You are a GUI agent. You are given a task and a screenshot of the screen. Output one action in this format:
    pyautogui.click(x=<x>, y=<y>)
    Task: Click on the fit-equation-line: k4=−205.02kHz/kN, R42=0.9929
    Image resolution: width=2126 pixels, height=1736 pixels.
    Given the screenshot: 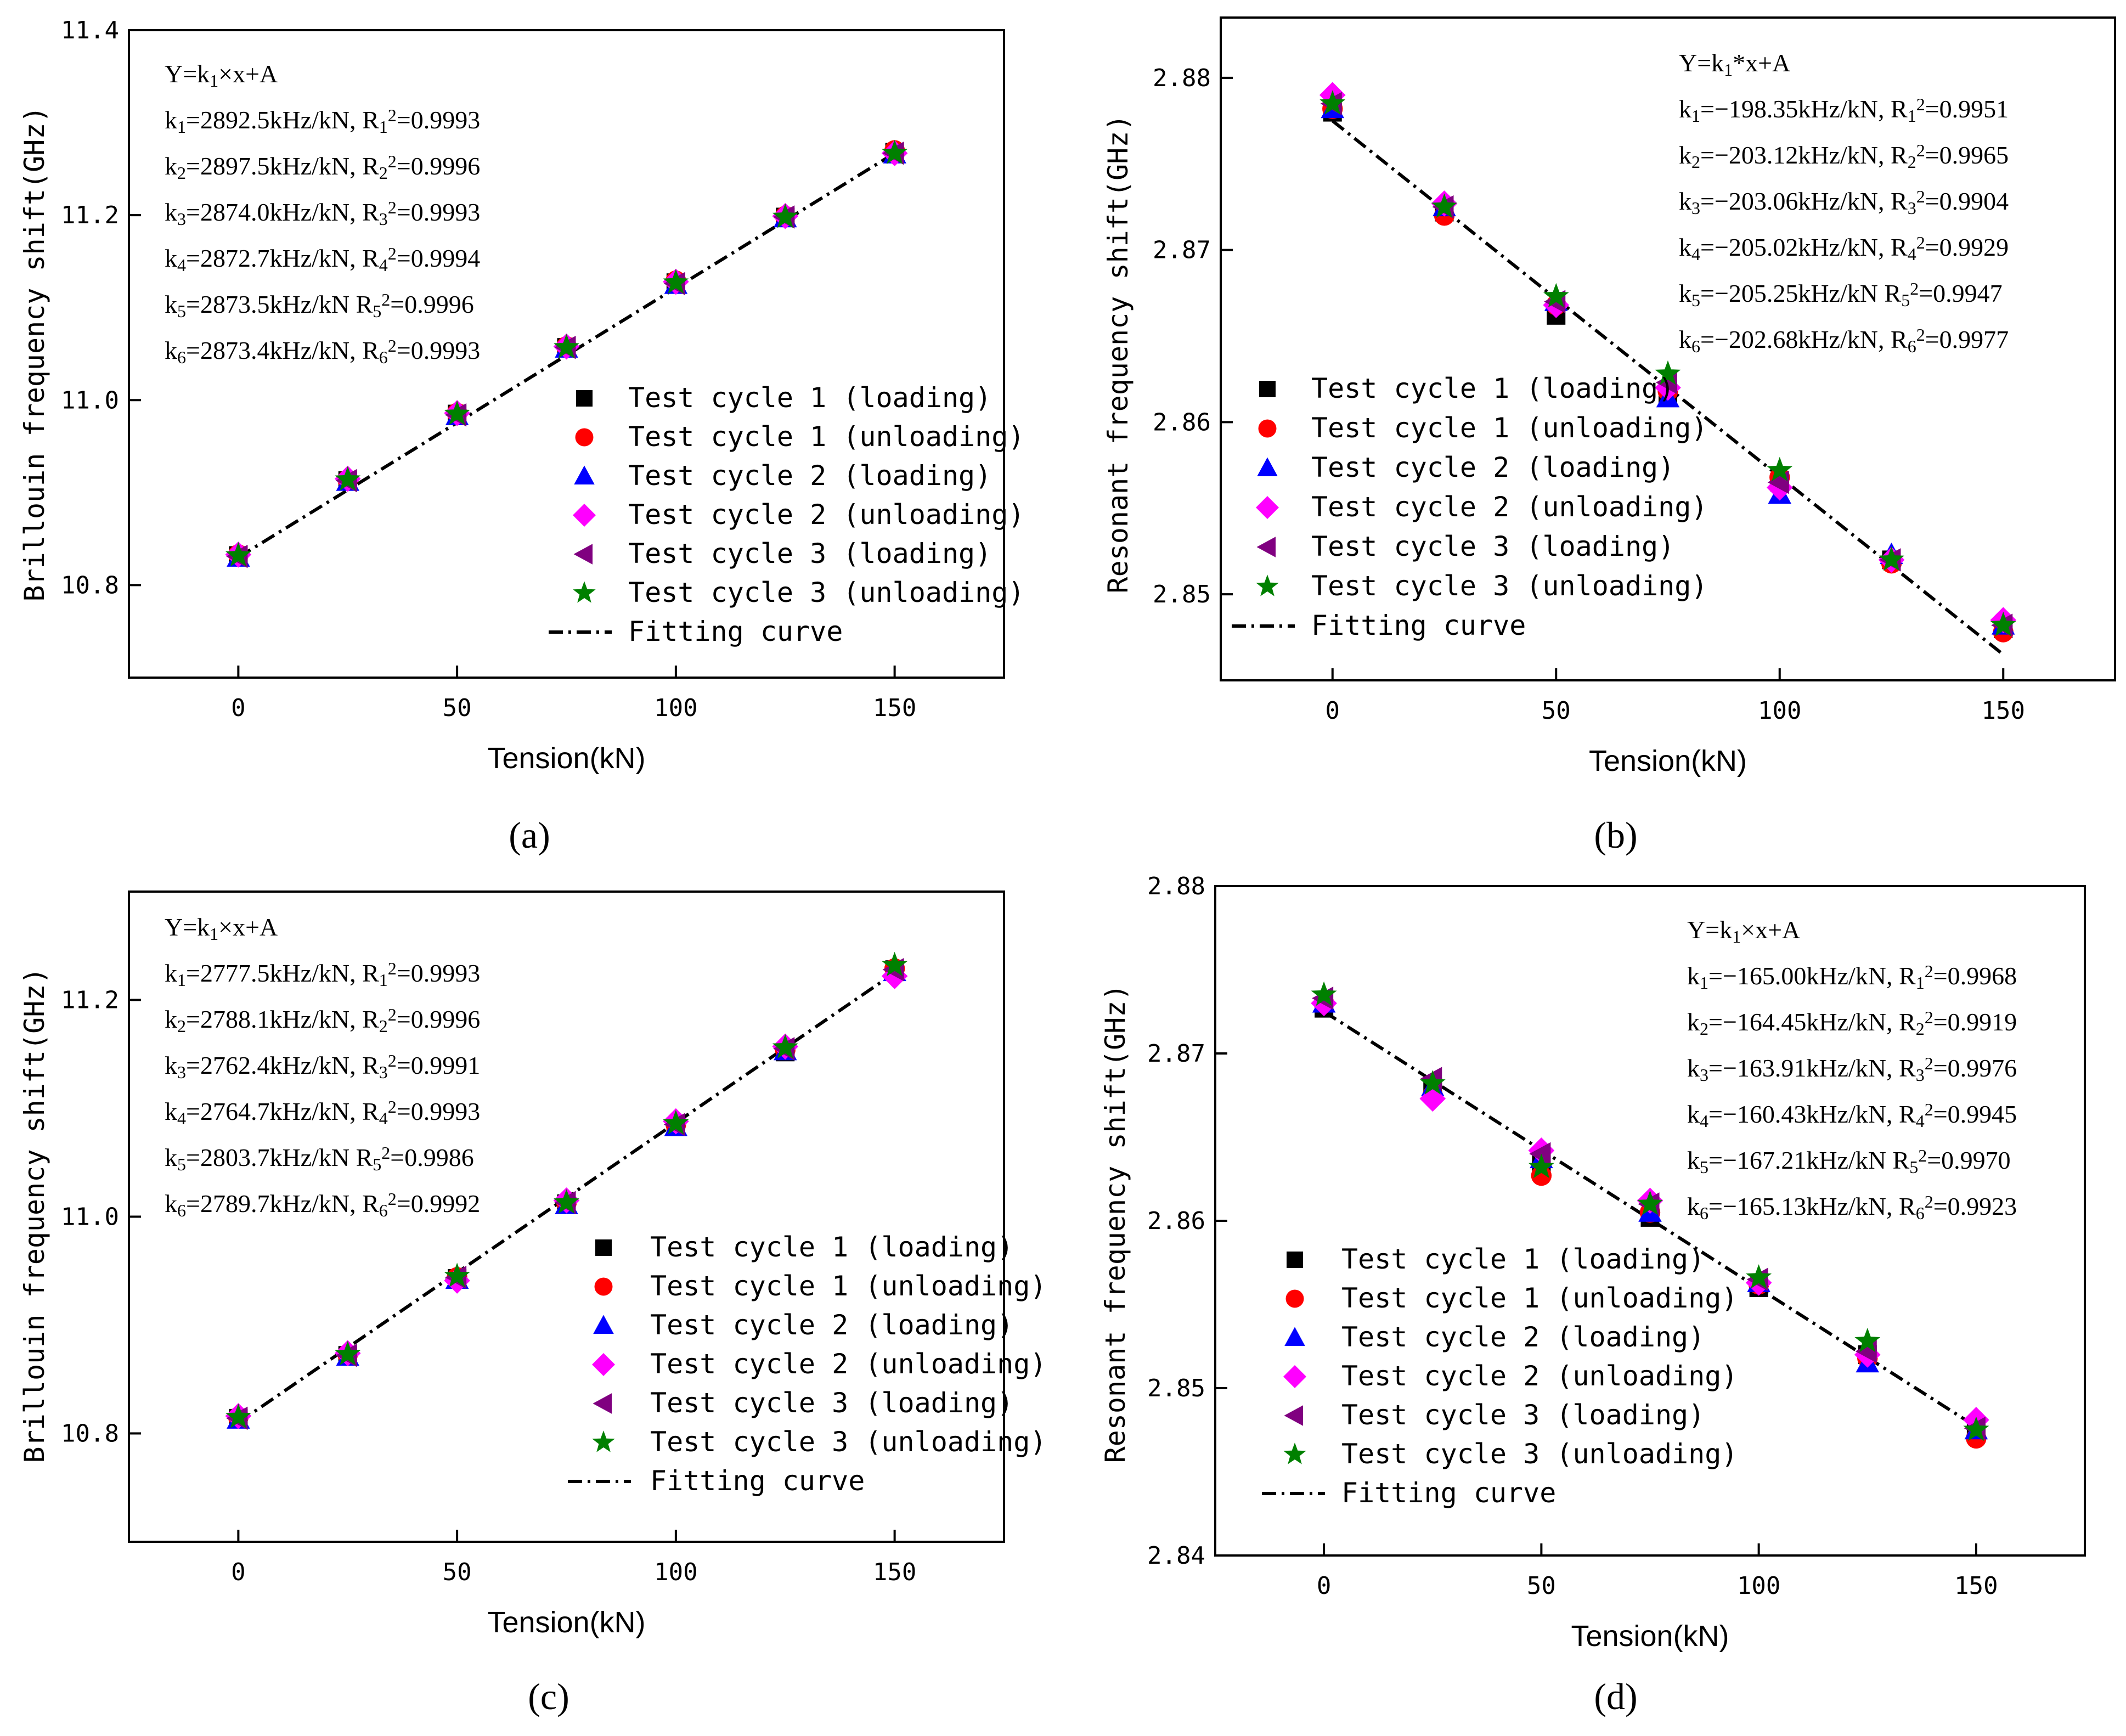 What is the action you would take?
    pyautogui.click(x=1844, y=248)
    